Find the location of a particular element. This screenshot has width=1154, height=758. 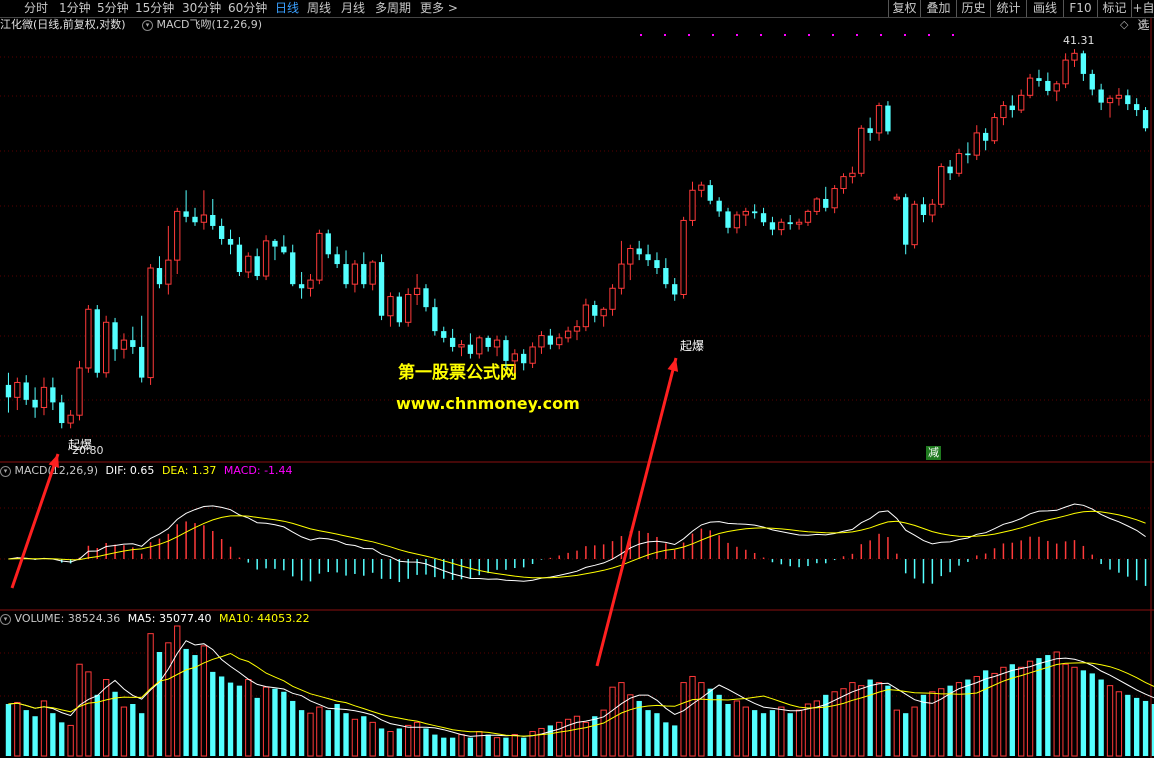

period-tab: 多周期 is located at coordinates (393, 8).